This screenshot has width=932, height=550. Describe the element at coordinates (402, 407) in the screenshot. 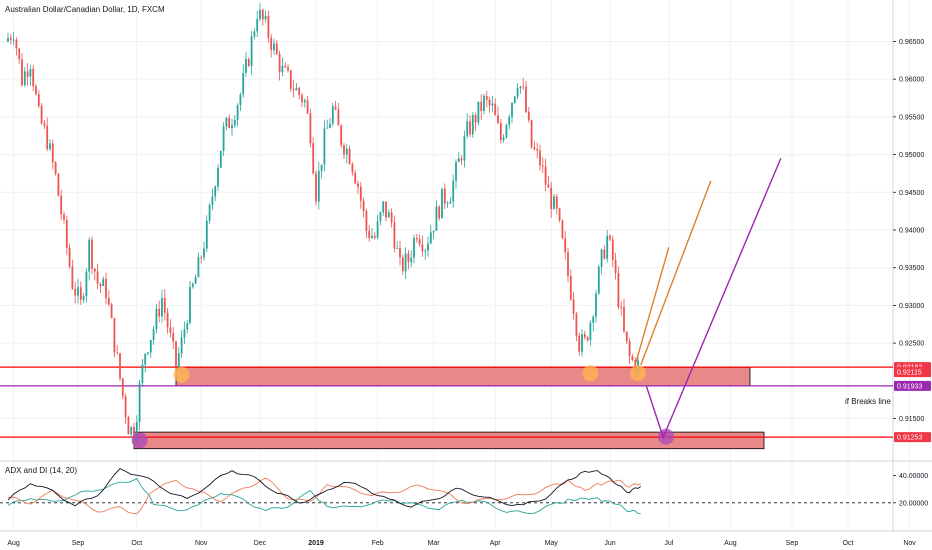

I see `highlight-markers` at that location.